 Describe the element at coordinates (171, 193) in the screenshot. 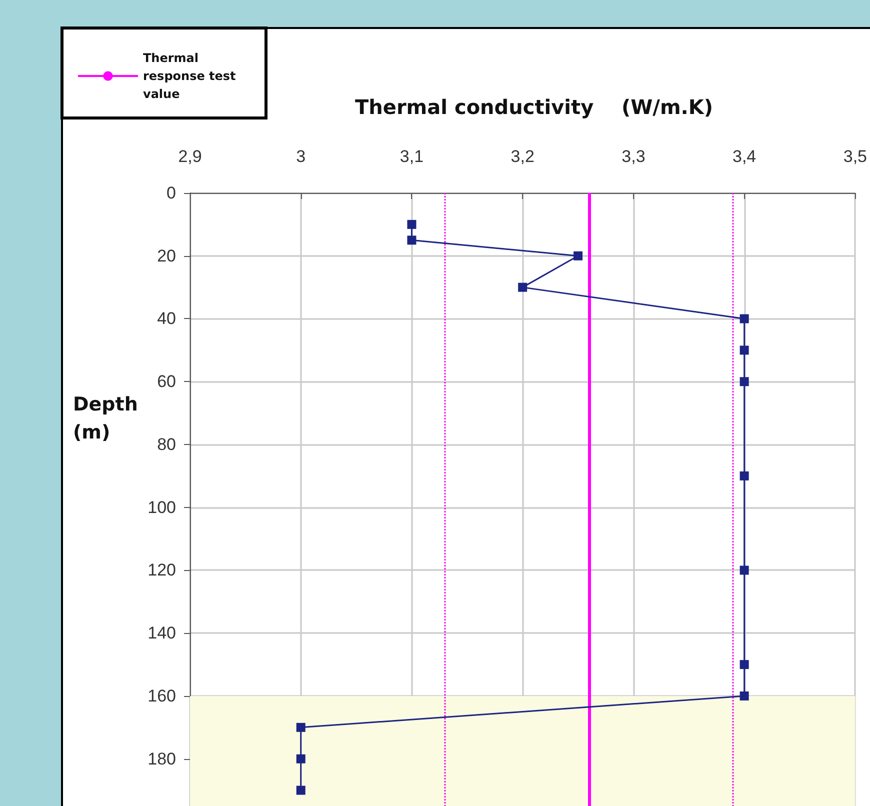

I see `y-tick-label: 0` at that location.